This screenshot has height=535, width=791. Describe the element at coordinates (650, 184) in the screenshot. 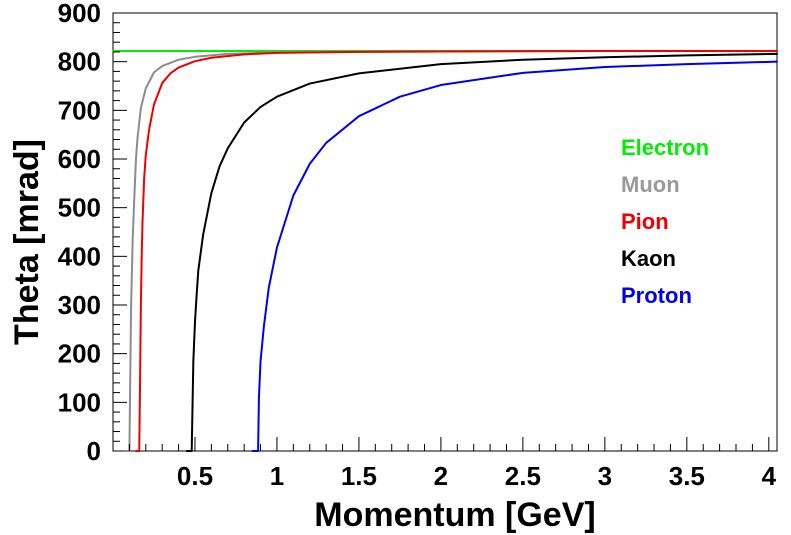

I see `legend-label-muon: Muon` at that location.